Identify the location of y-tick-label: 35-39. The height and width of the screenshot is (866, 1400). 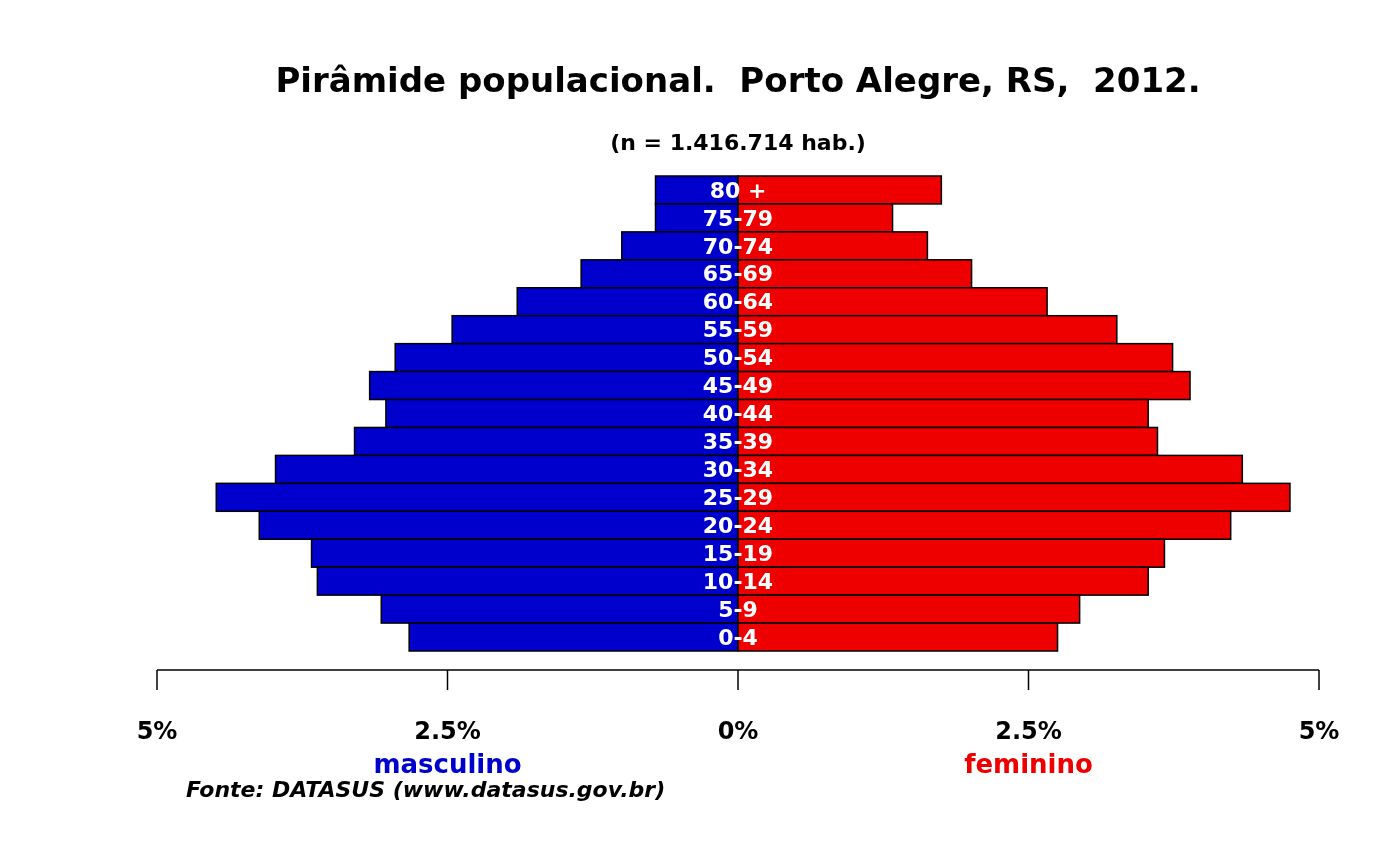
(738, 442).